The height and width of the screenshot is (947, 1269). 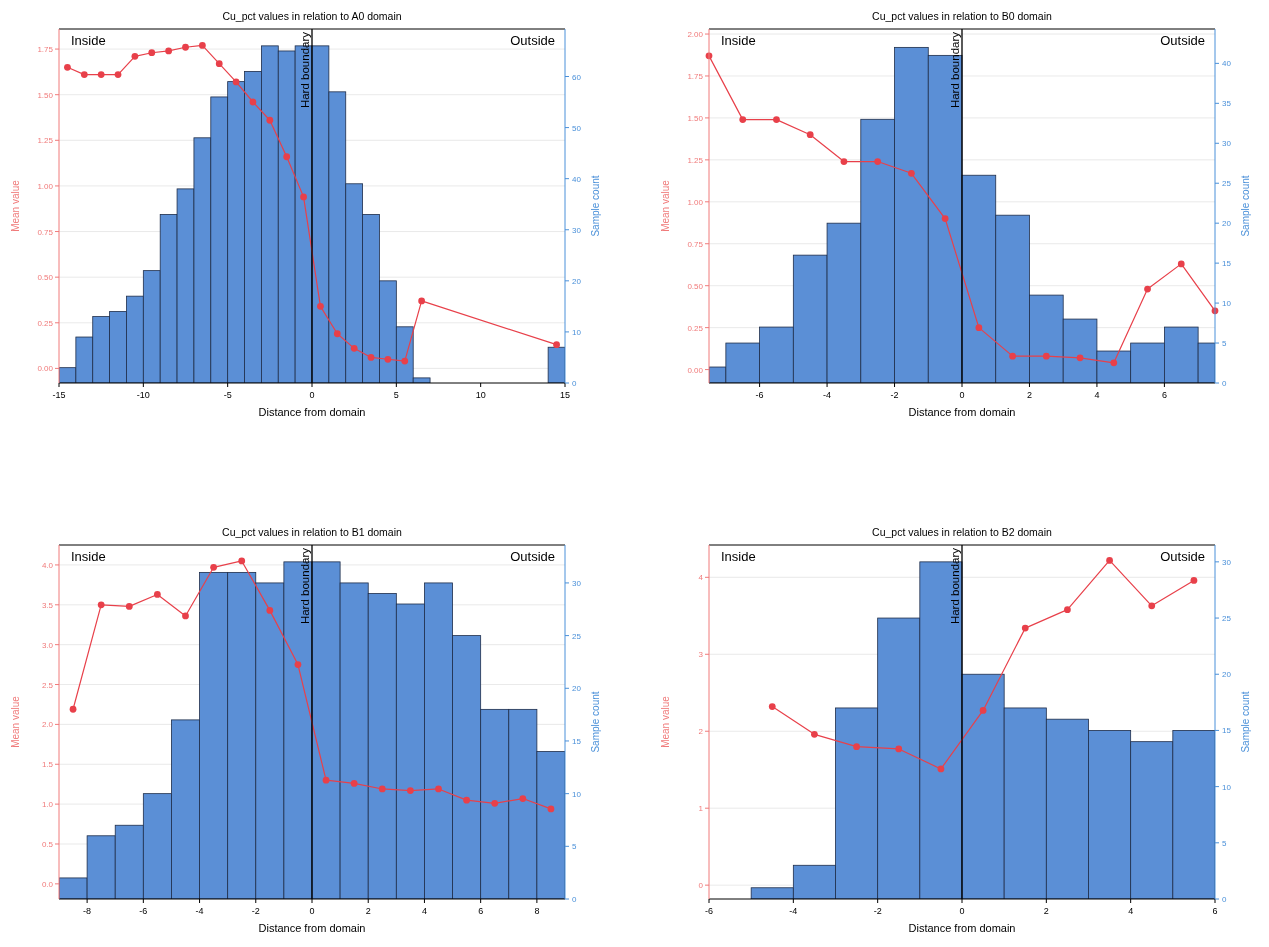 What do you see at coordinates (701, 809) in the screenshot?
I see `y-tick-label: 1` at bounding box center [701, 809].